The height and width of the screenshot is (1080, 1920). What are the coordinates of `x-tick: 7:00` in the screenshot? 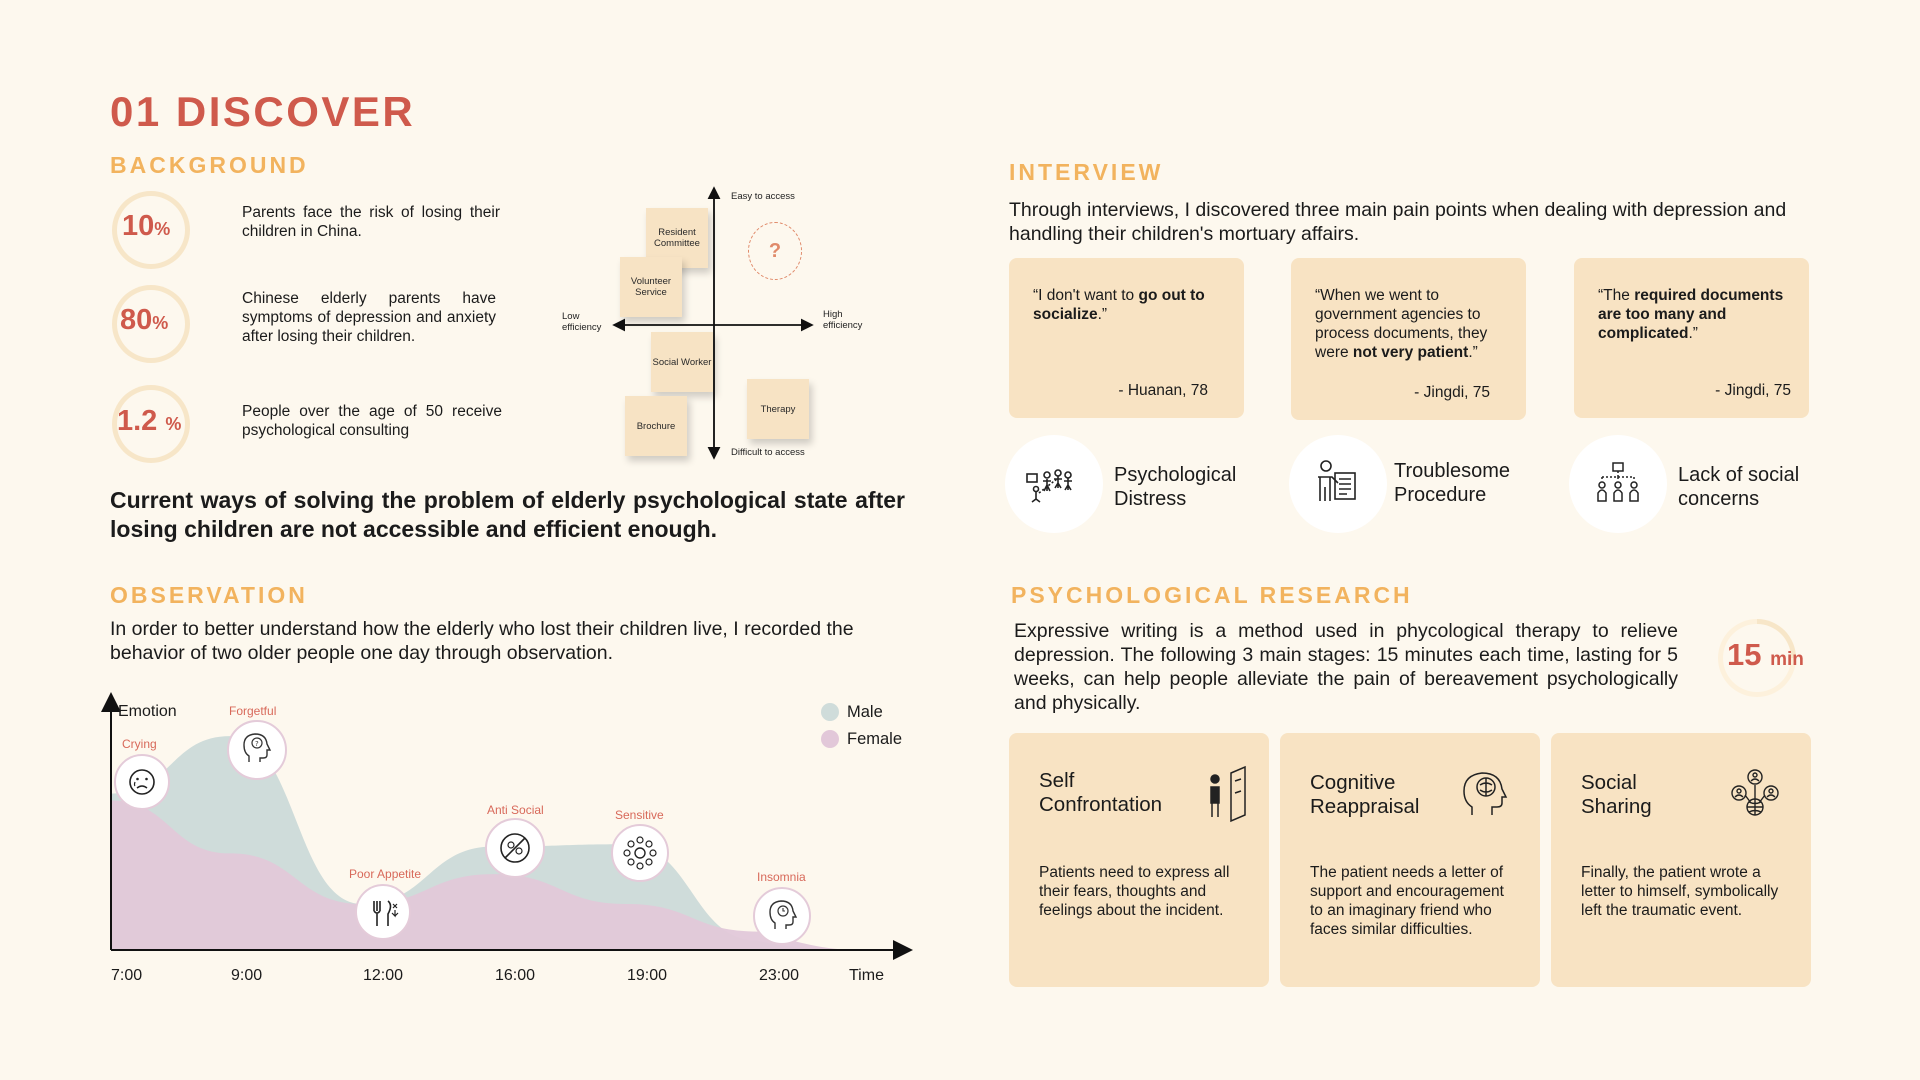 It's located at (127, 975).